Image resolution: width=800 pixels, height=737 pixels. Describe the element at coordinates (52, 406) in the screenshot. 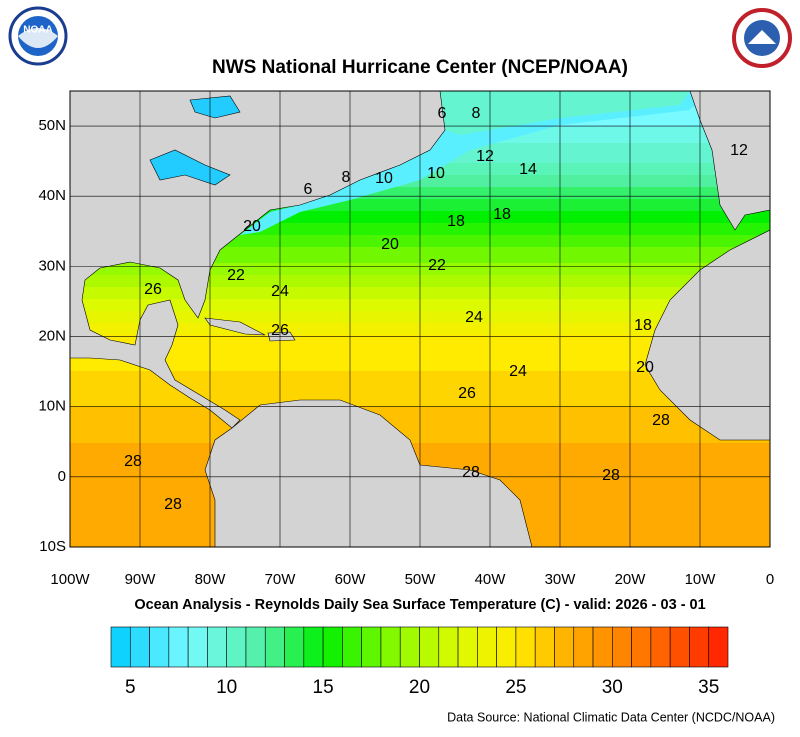

I see `y-tick-label: 10N` at that location.